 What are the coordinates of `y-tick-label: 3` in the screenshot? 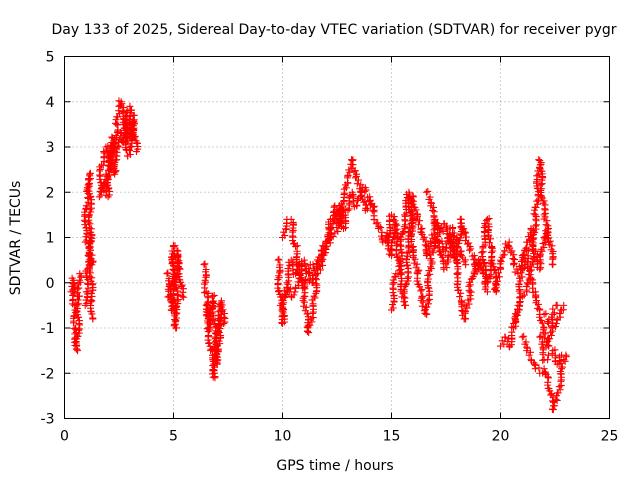 It's located at (50, 148).